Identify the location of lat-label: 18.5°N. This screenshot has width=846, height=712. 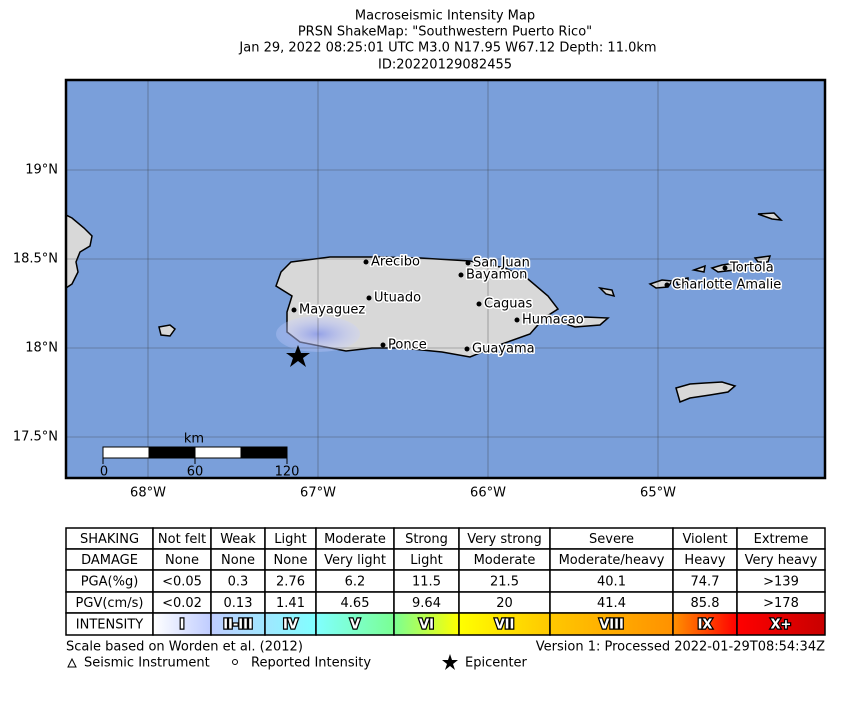
(35, 259).